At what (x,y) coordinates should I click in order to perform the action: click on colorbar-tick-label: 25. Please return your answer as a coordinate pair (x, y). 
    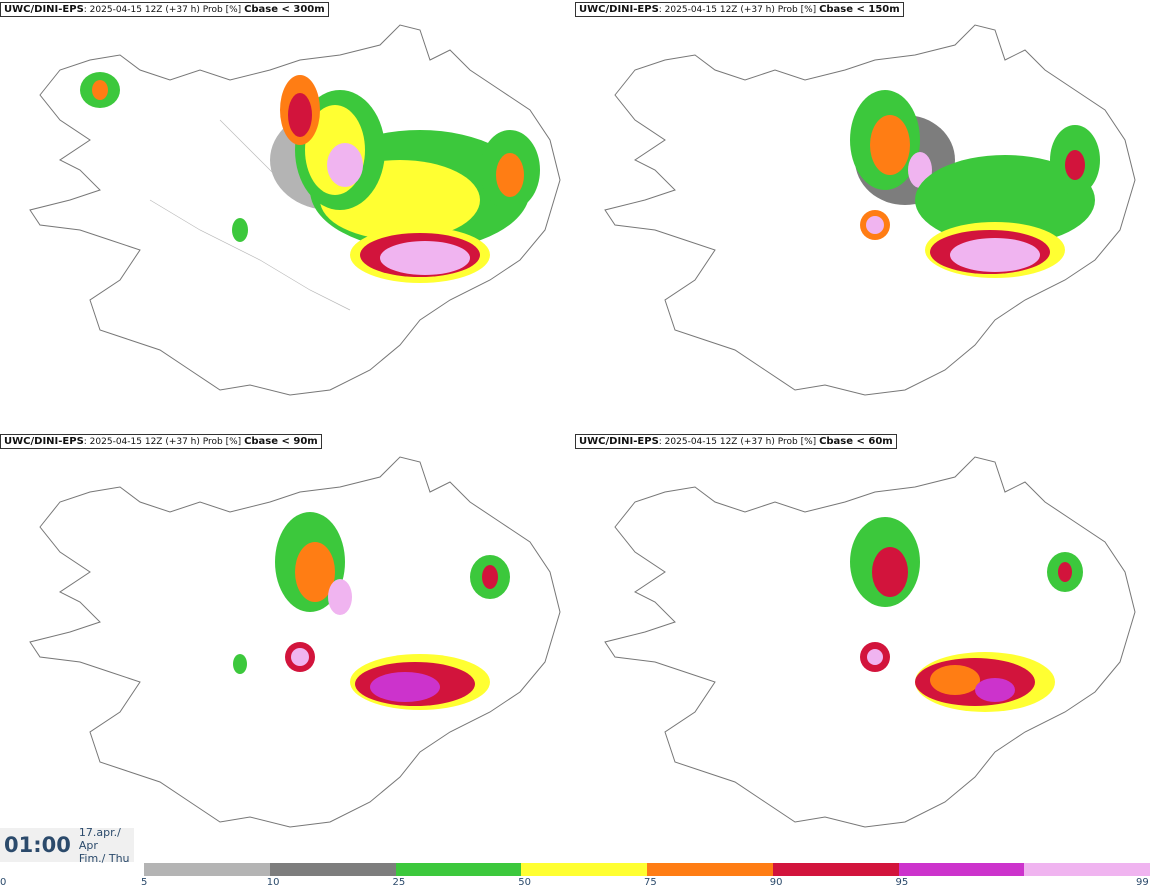
    Looking at the image, I should click on (399, 882).